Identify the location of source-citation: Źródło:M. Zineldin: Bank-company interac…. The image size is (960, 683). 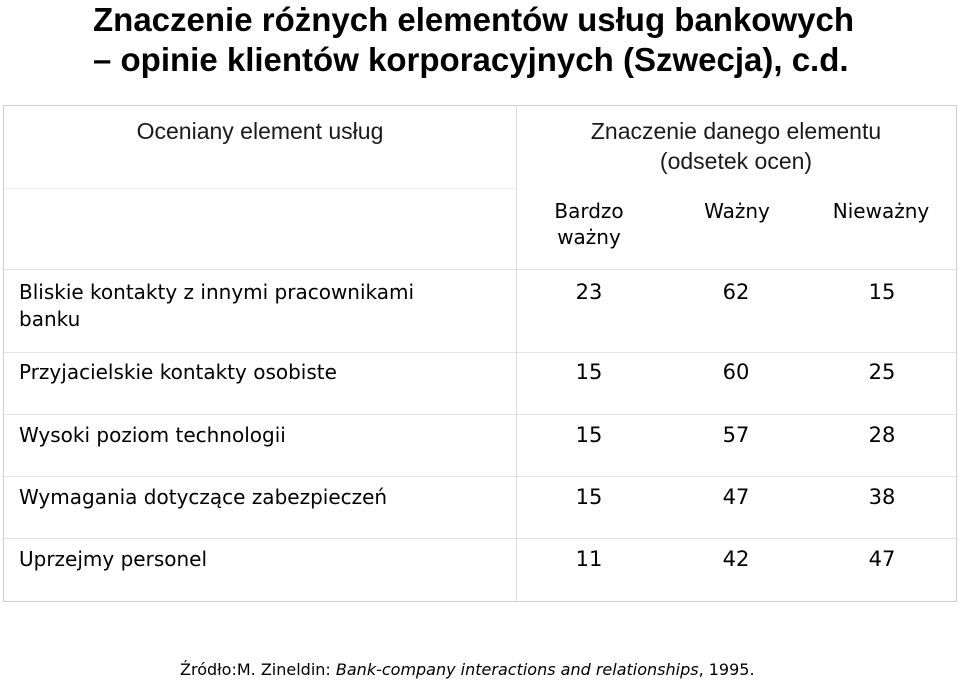
(467, 670).